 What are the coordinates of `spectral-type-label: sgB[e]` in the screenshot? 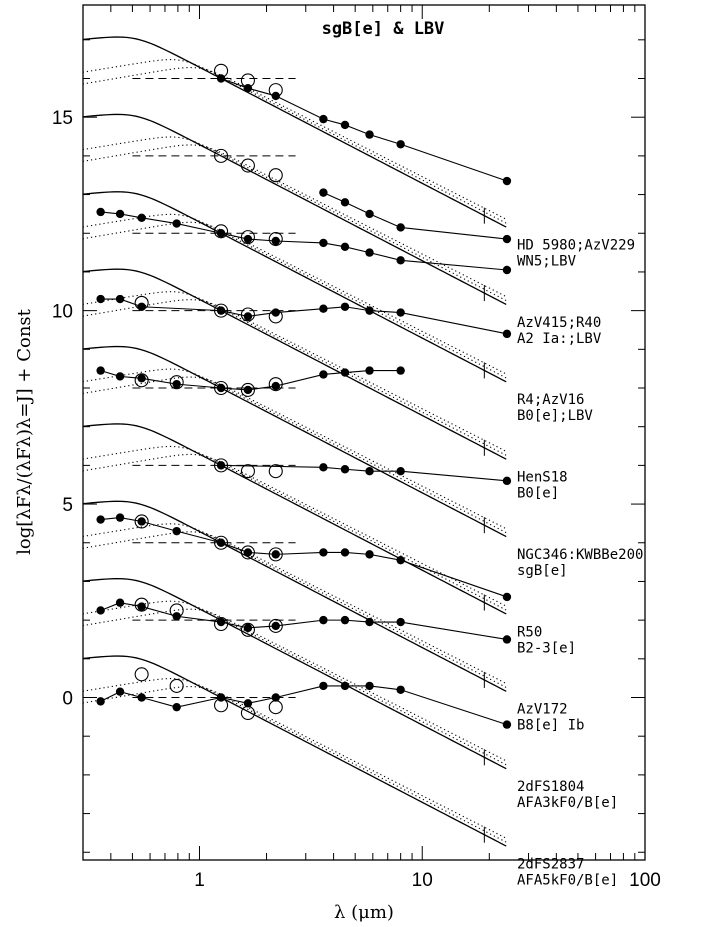 It's located at (542, 571).